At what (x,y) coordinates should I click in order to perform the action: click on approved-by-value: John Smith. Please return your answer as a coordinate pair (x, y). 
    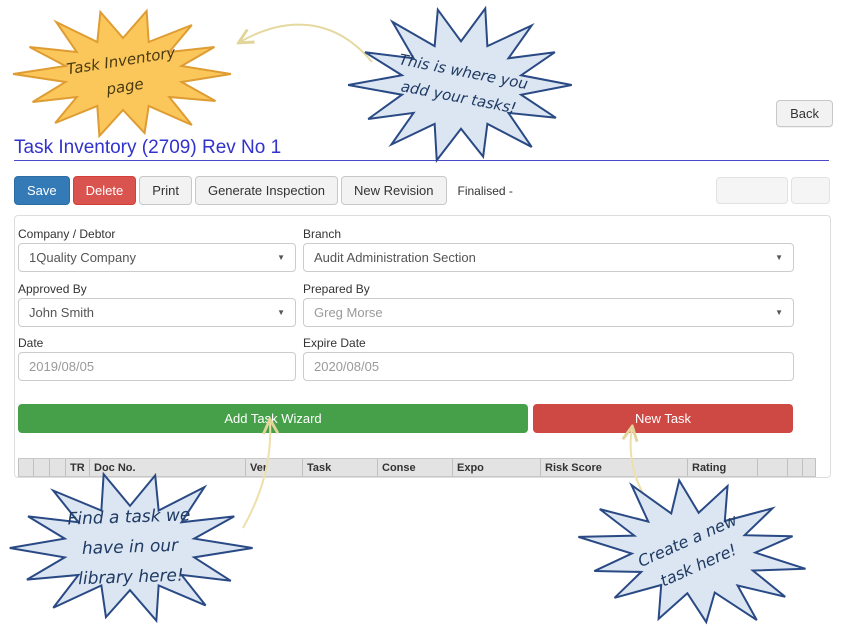
    Looking at the image, I should click on (62, 312).